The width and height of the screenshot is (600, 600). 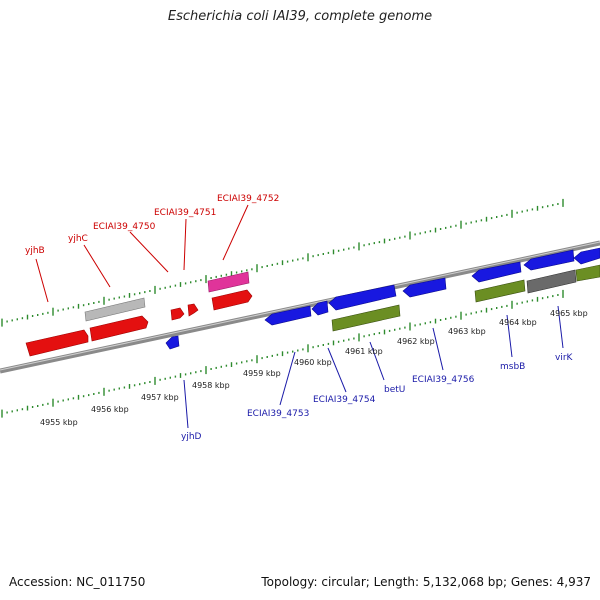 What do you see at coordinates (57, 343) in the screenshot?
I see `gene-yjhB` at bounding box center [57, 343].